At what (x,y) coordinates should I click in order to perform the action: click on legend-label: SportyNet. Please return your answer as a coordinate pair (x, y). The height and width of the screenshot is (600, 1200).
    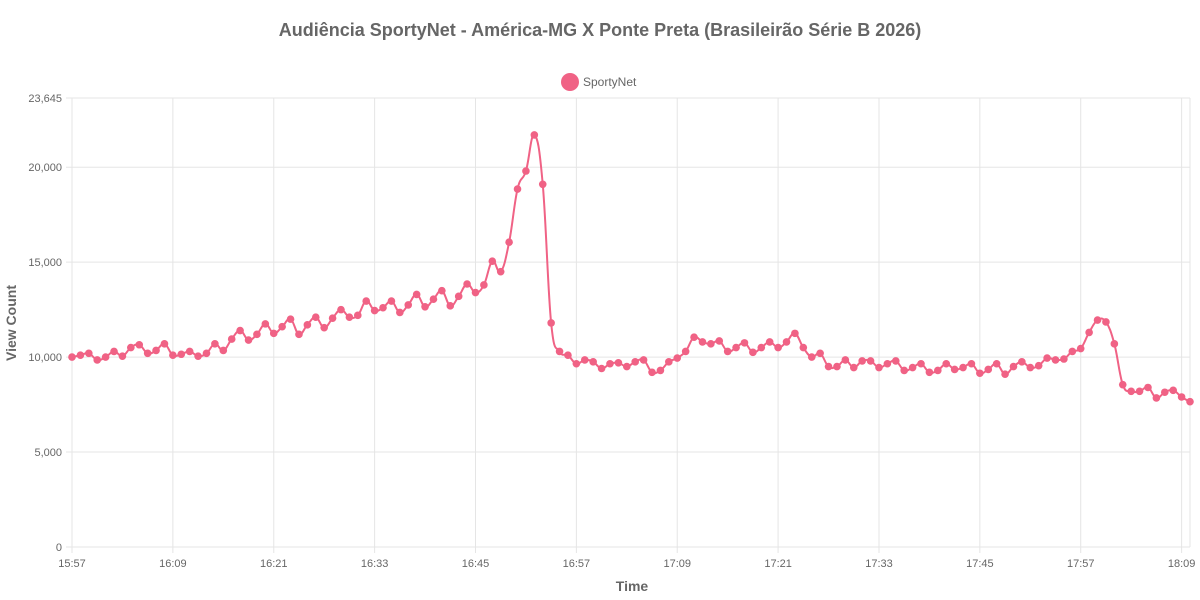
    Looking at the image, I should click on (610, 82).